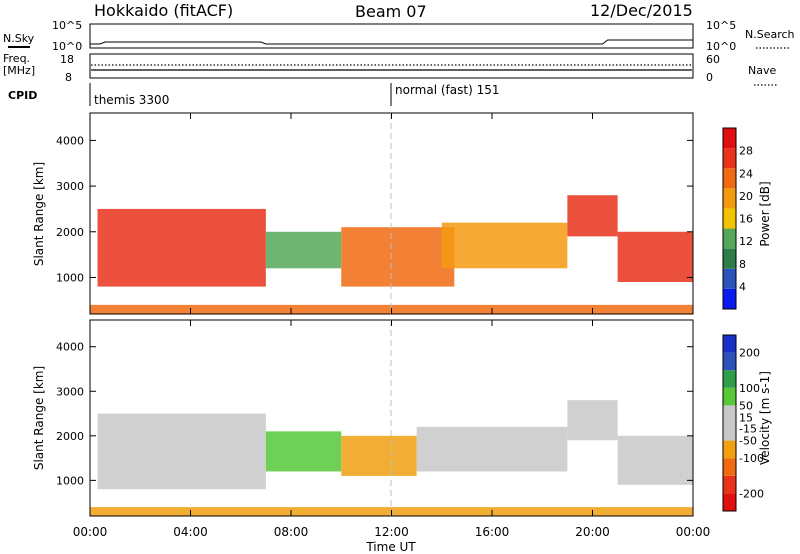  I want to click on colorbar-tick-label: 200, so click(749, 353).